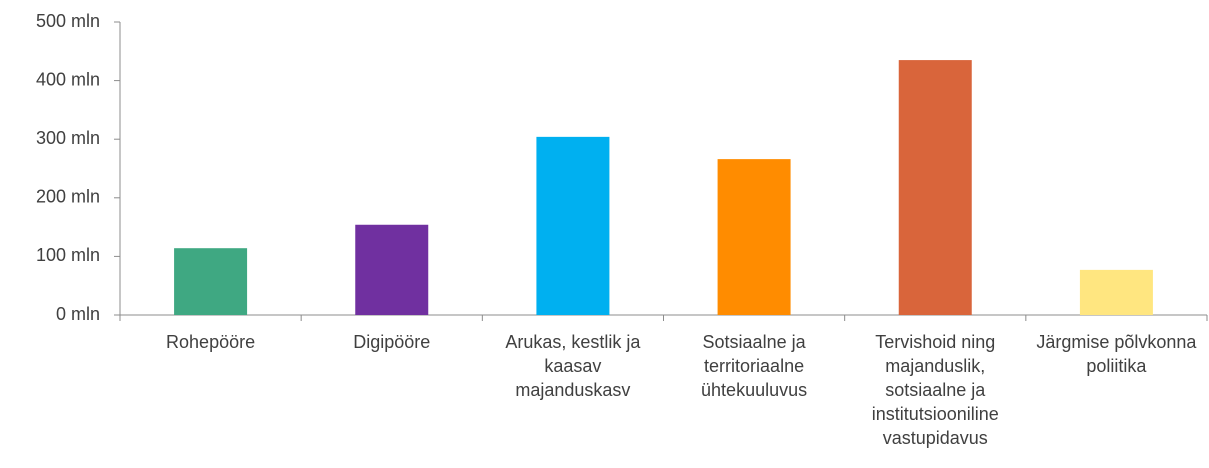 The height and width of the screenshot is (468, 1209). What do you see at coordinates (78, 314) in the screenshot?
I see `y-tick-label: 0 mln` at bounding box center [78, 314].